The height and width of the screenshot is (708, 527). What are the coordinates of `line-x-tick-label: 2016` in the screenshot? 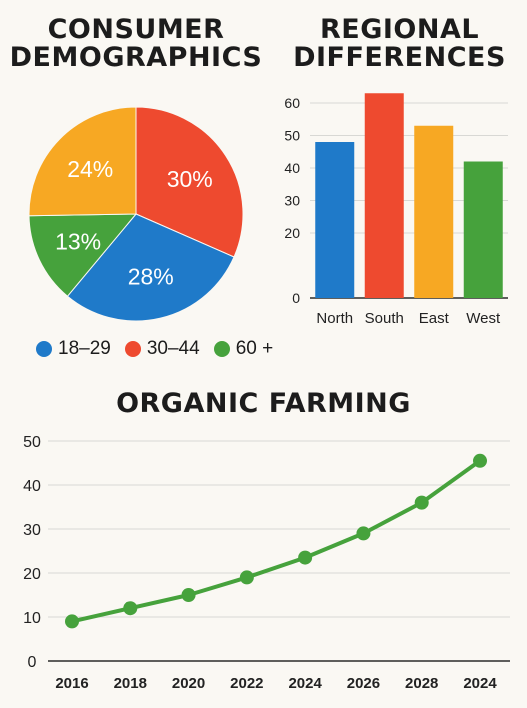 It's located at (71, 683).